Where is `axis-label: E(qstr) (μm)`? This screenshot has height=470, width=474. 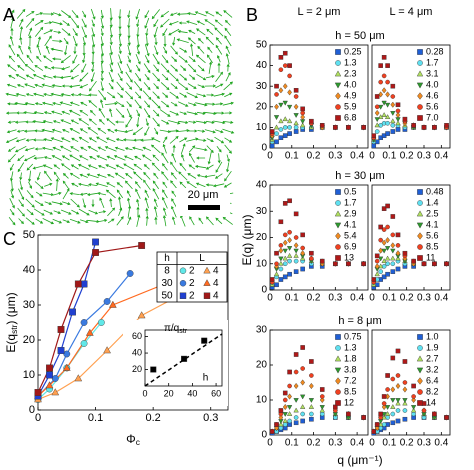 axis-label: E(qstr) (μm) is located at coordinates (11, 322).